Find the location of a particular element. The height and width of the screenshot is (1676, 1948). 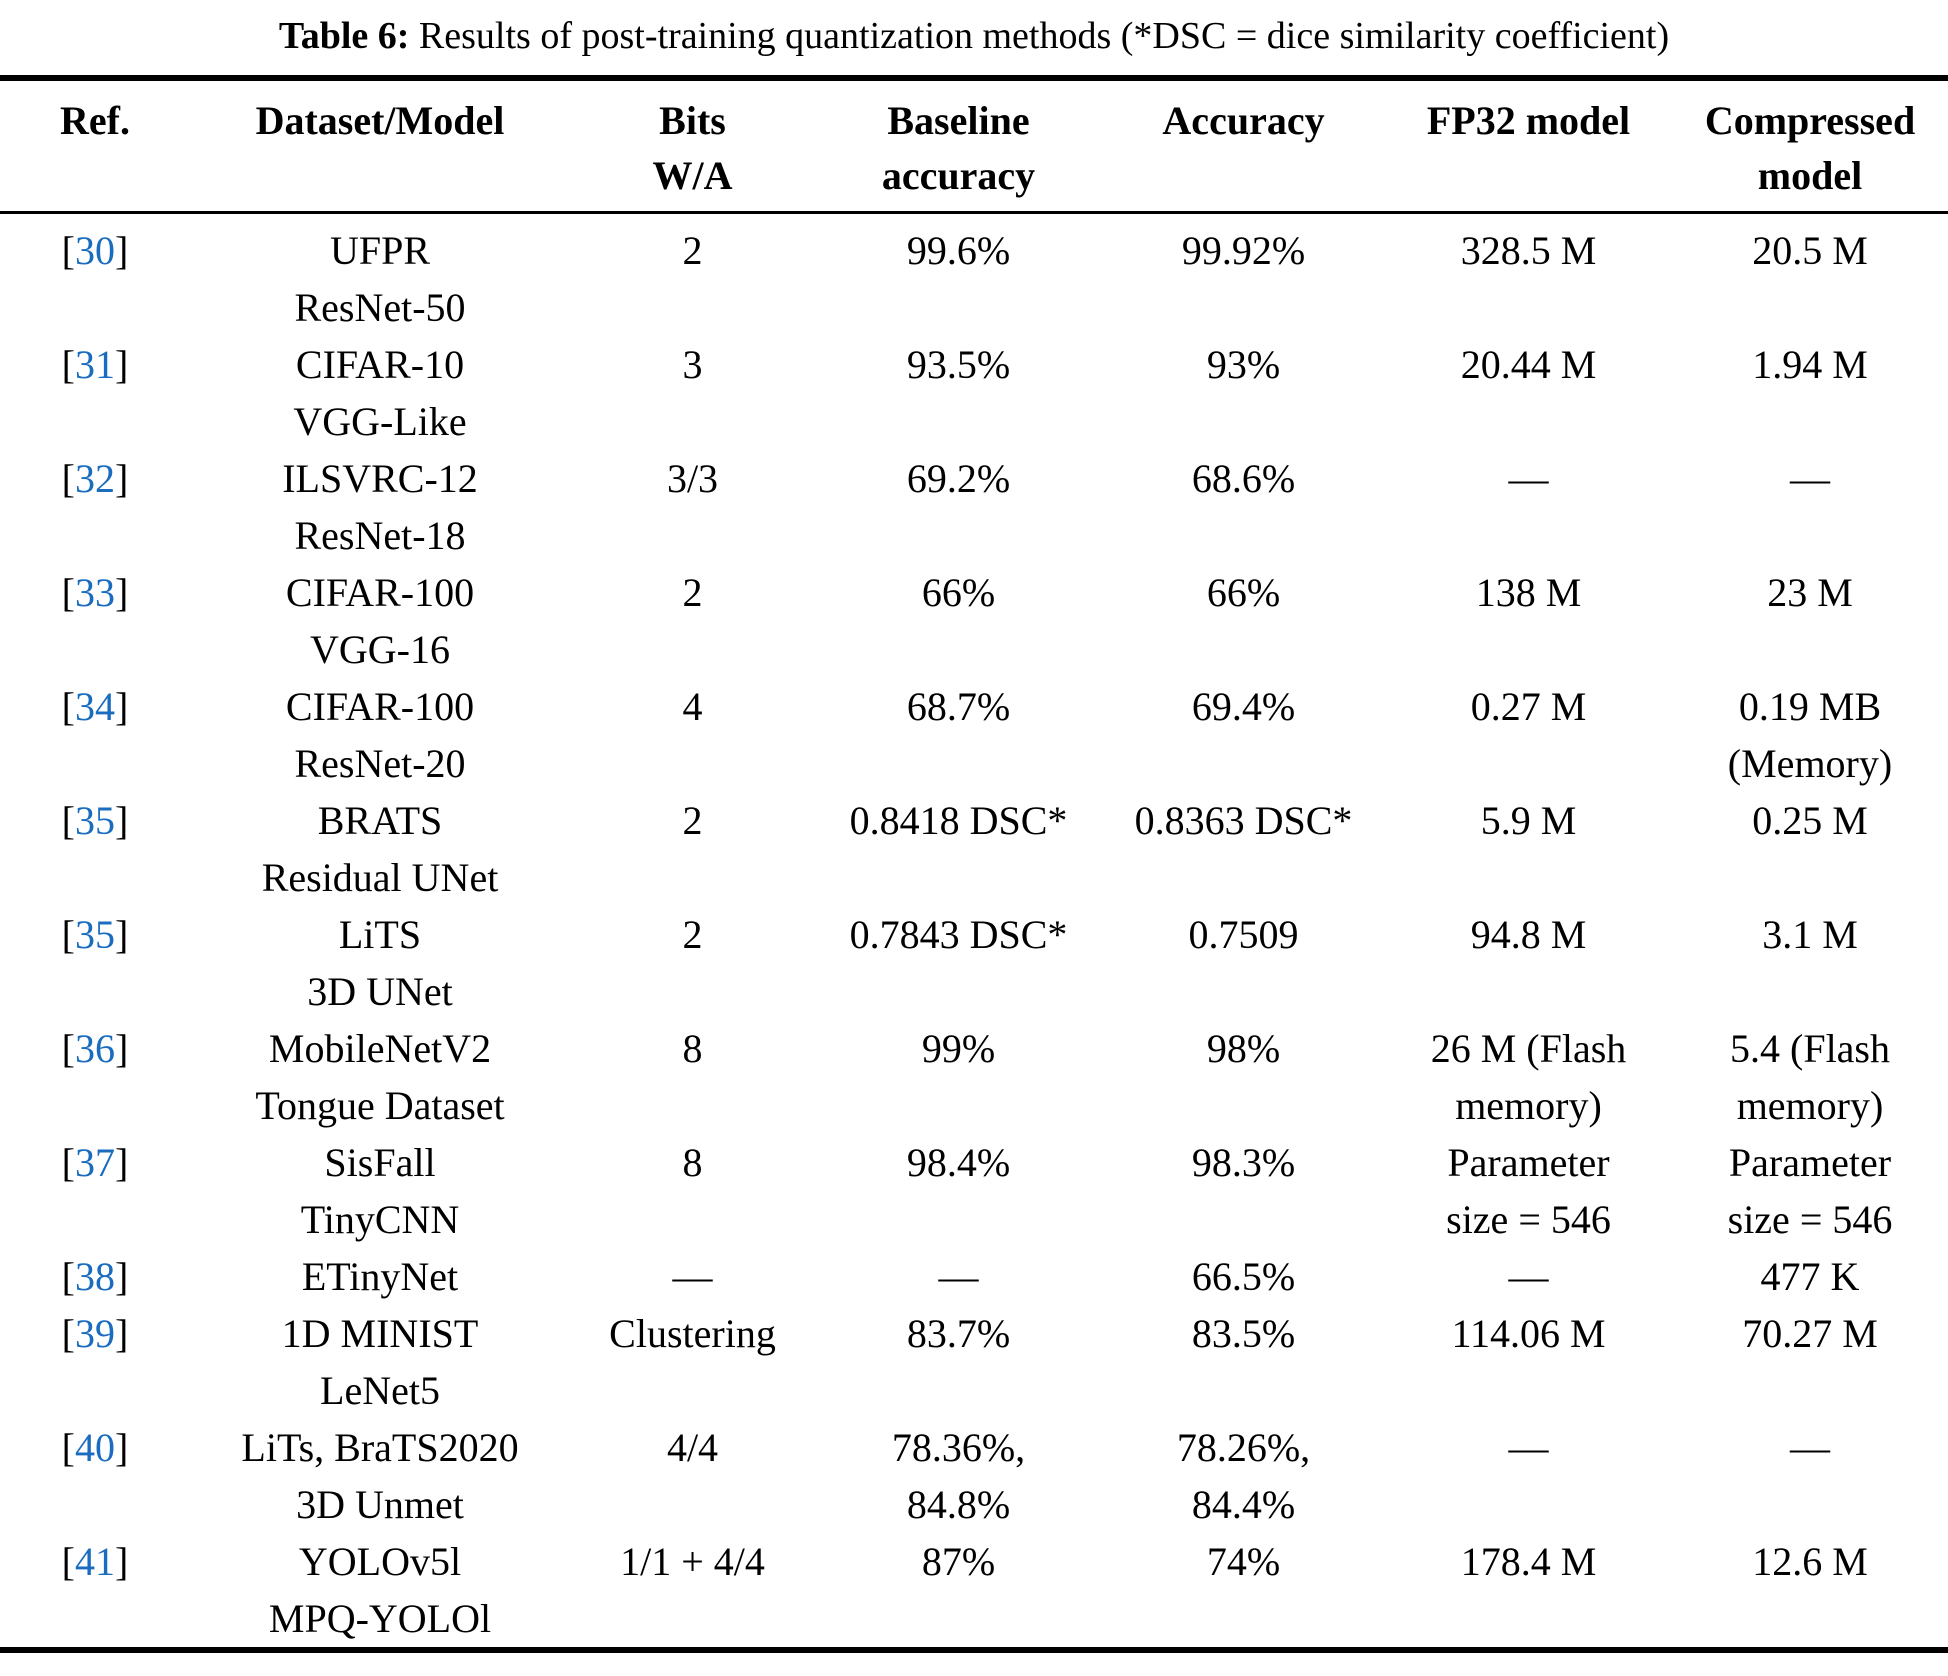

citation-link: [30] is located at coordinates (95, 250).